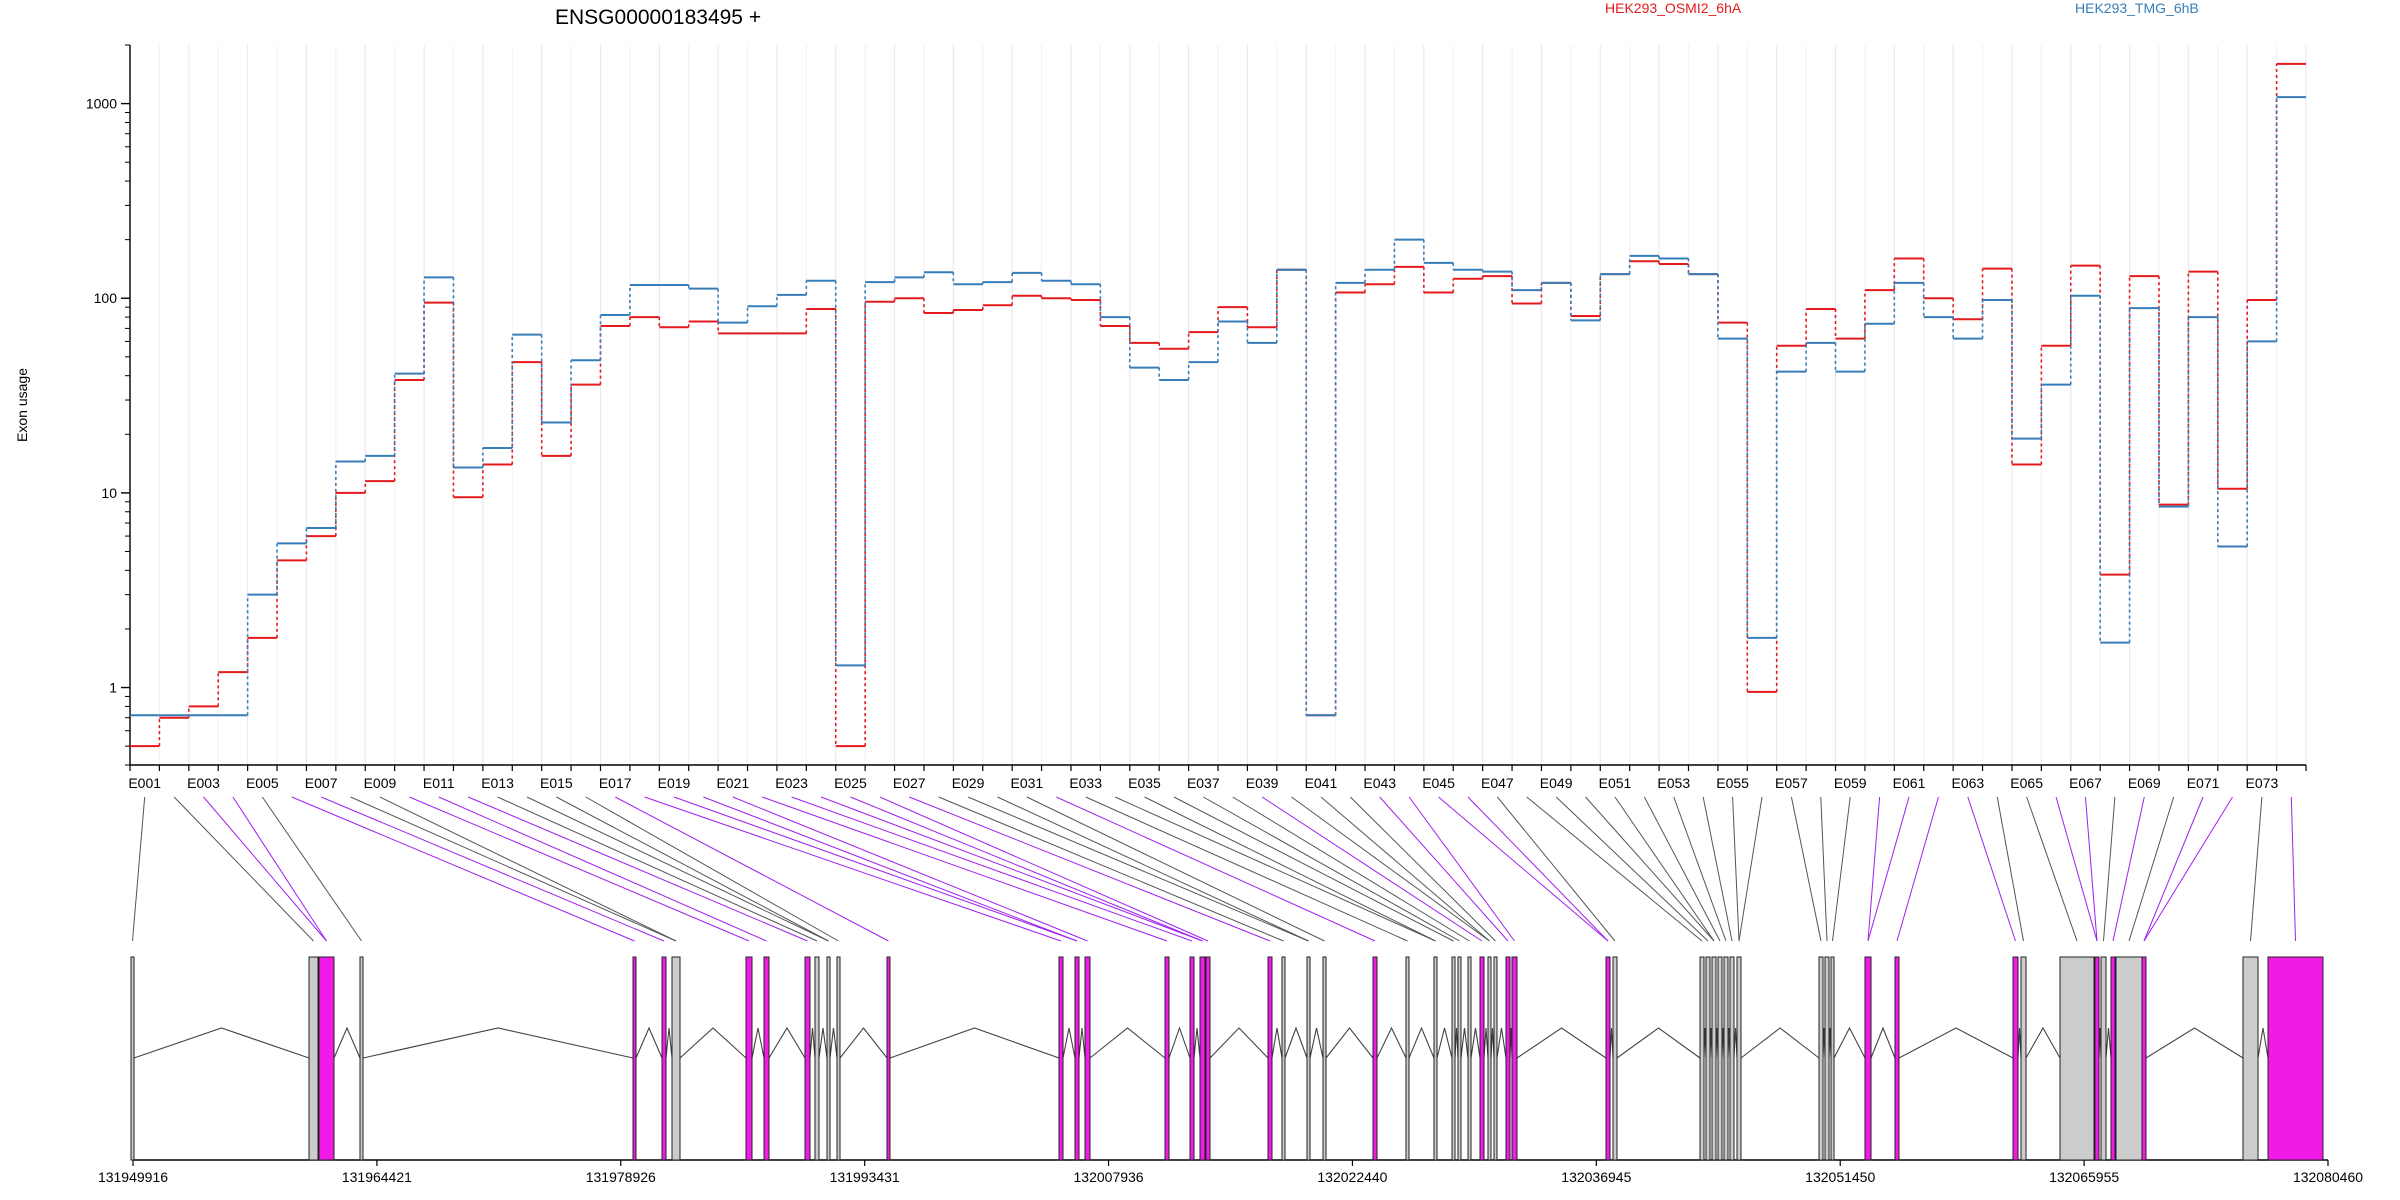 The height and width of the screenshot is (1200, 2400). What do you see at coordinates (1027, 783) in the screenshot?
I see `x-tick-label: E031` at bounding box center [1027, 783].